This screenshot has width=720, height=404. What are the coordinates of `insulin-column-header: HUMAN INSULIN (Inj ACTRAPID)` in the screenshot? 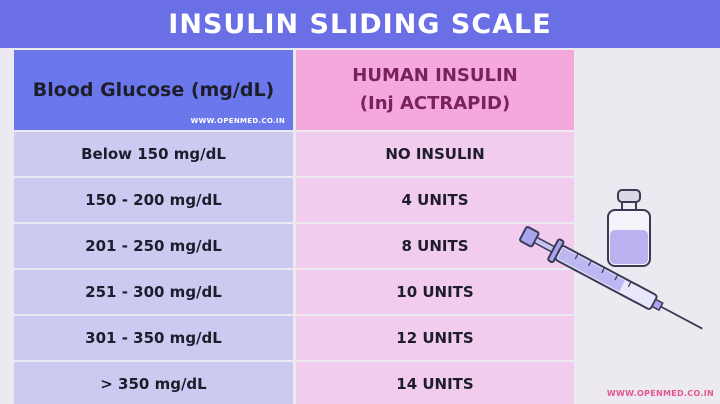 It's located at (435, 90).